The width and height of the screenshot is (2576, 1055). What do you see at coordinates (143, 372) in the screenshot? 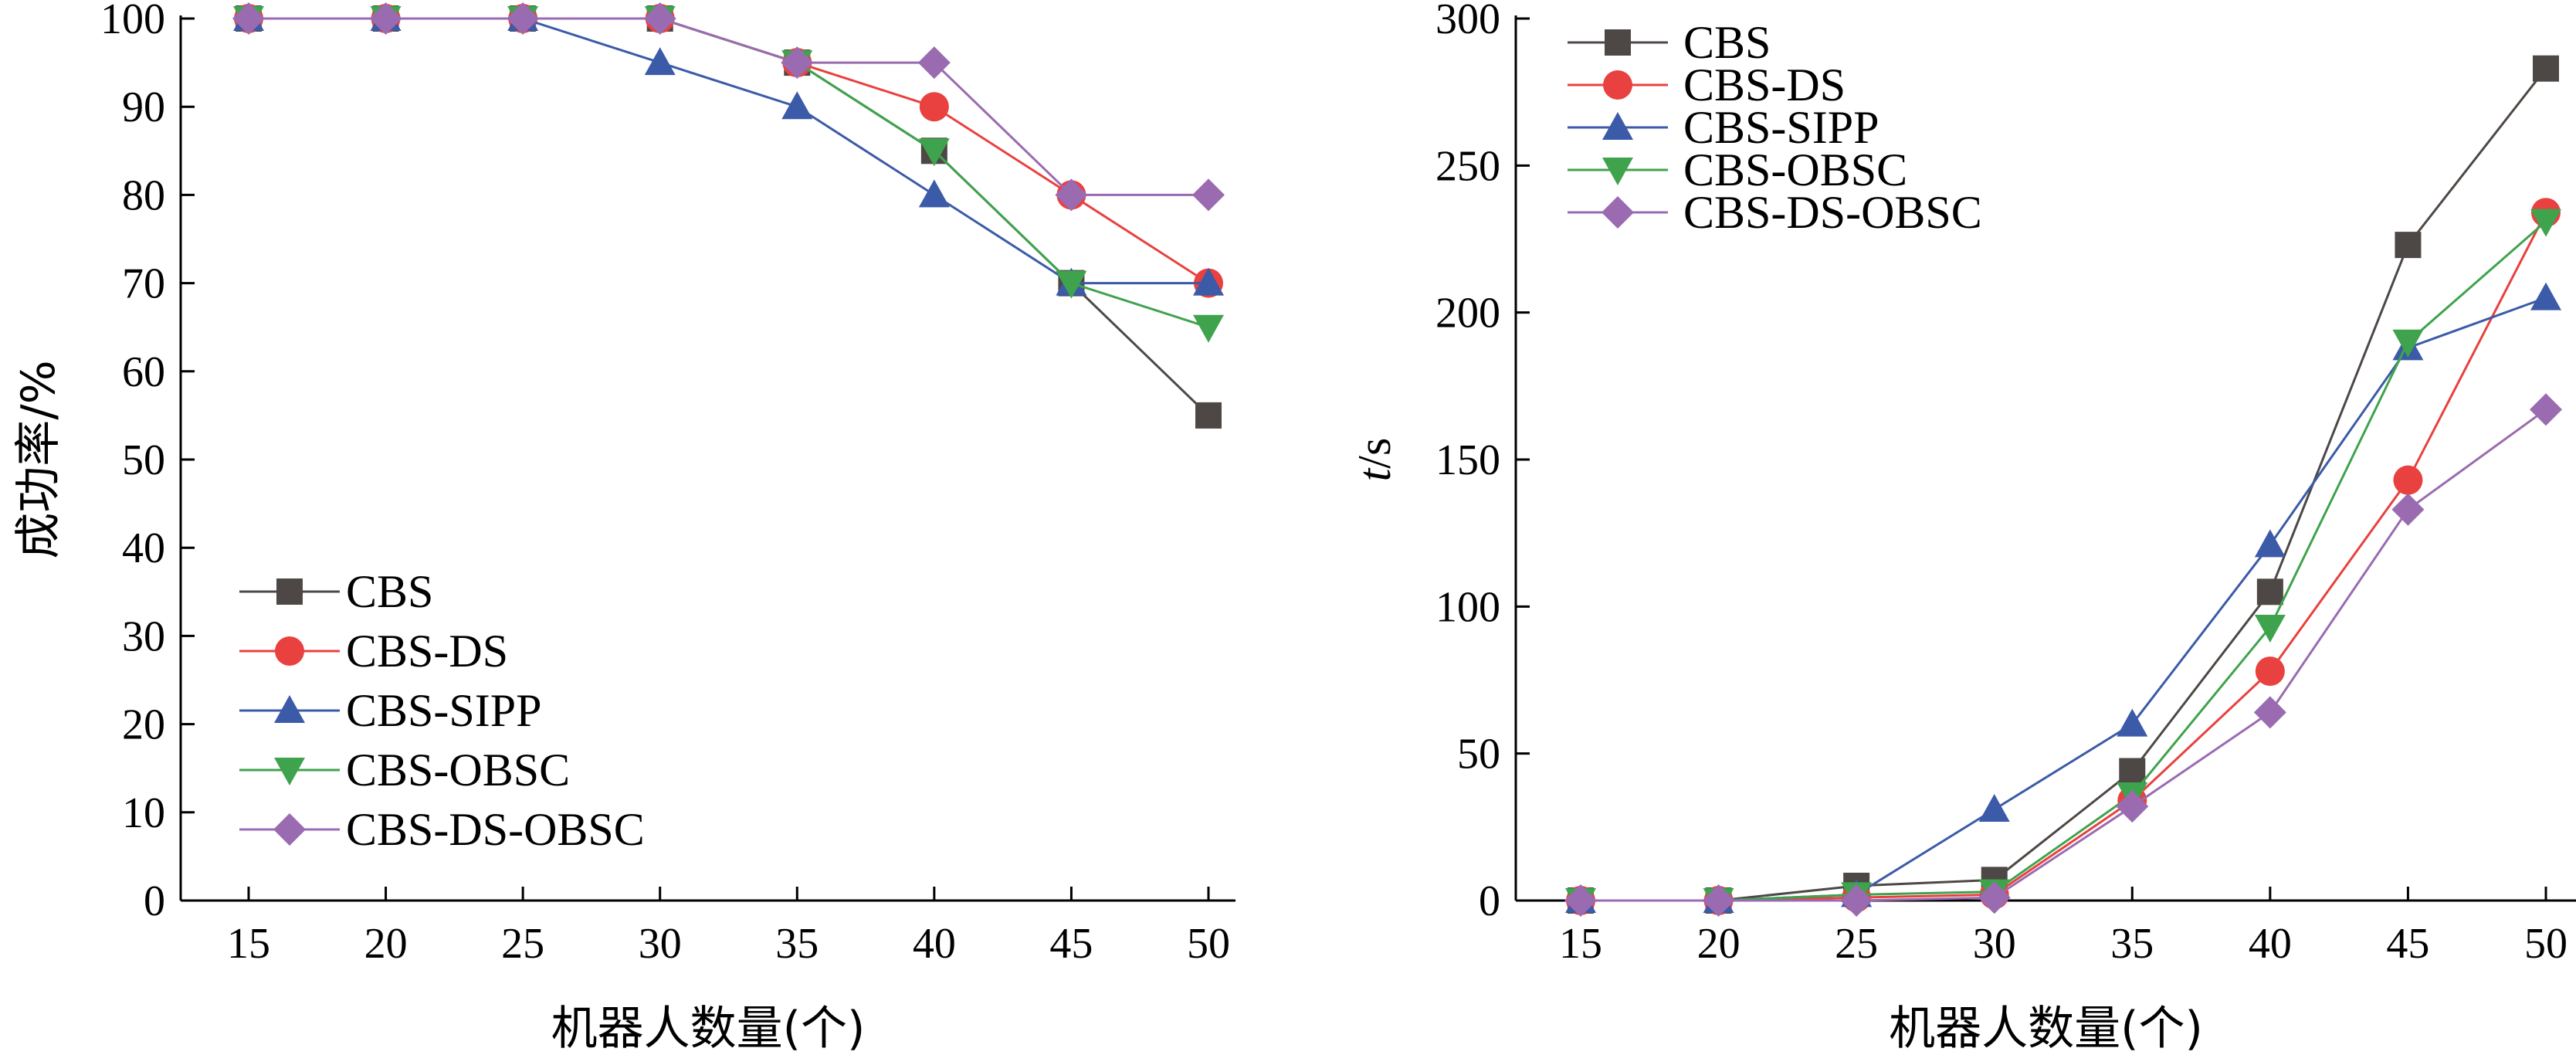
I see `y-tick-label: 60` at bounding box center [143, 372].